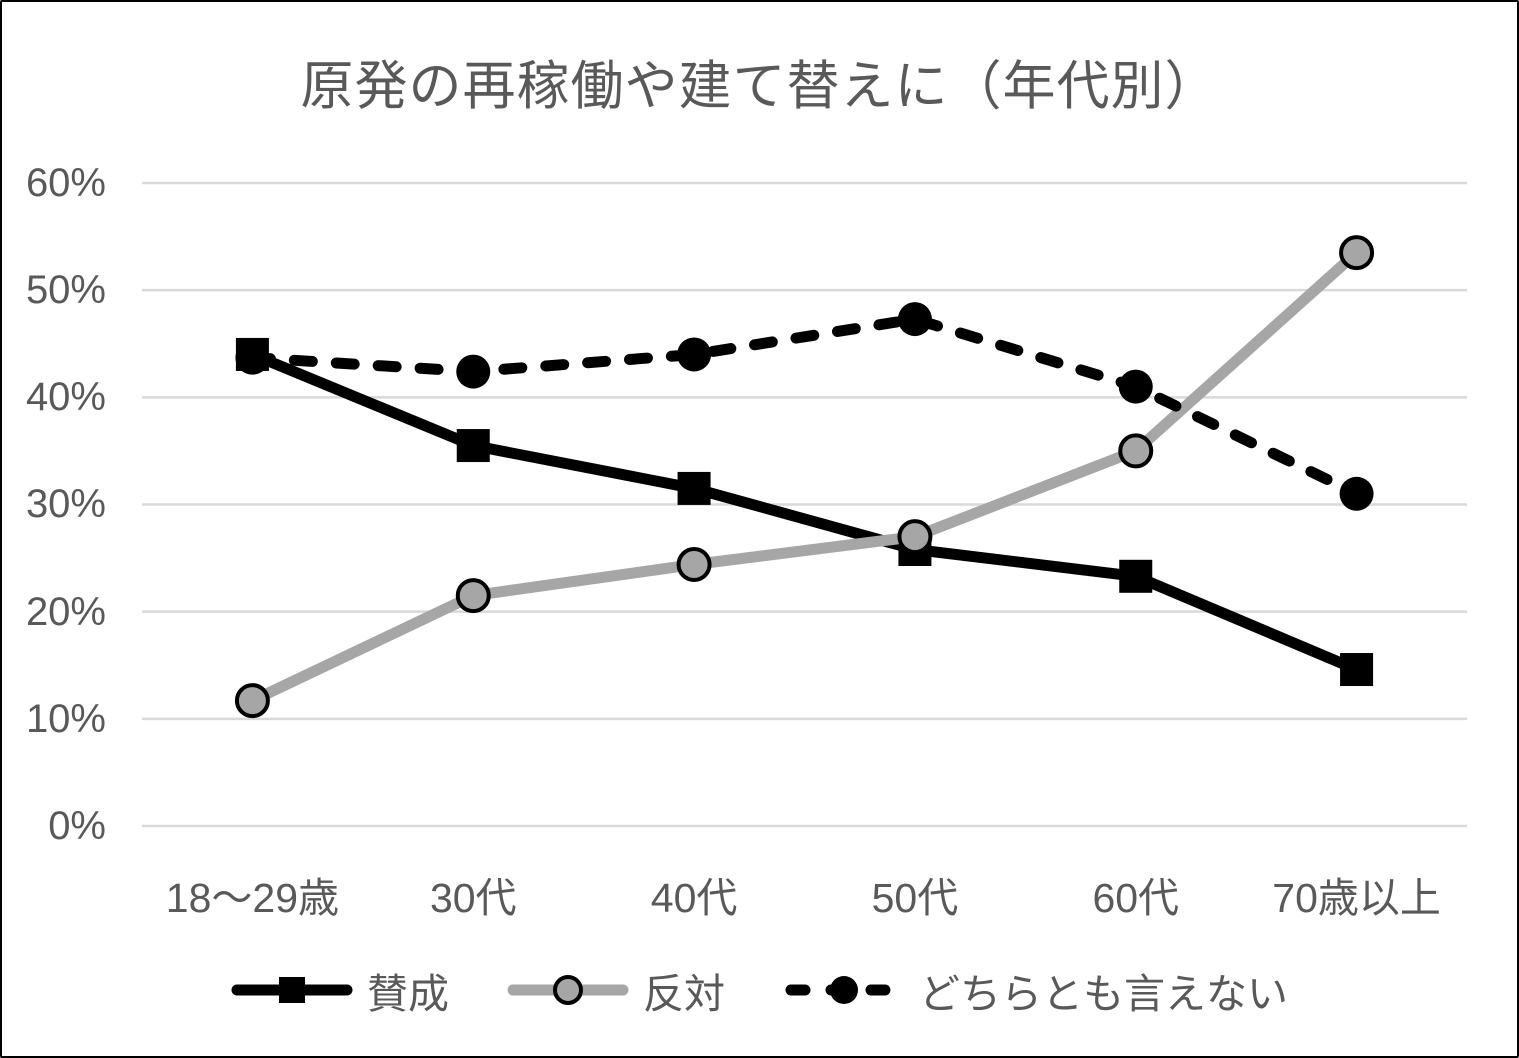  Describe the element at coordinates (473, 898) in the screenshot. I see `x-category-label: 30代` at that location.